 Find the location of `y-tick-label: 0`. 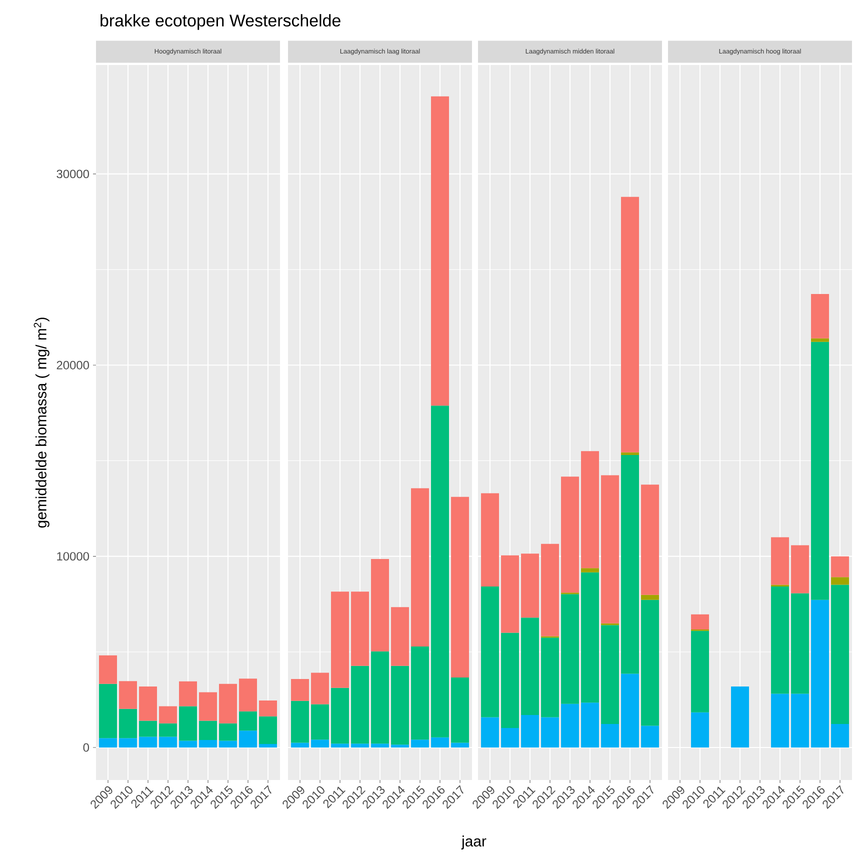

y-tick-label: 0 is located at coordinates (86, 747).